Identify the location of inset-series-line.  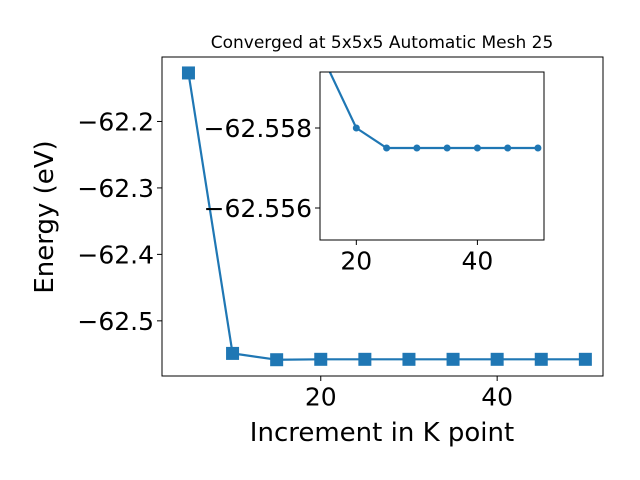
(433, 111).